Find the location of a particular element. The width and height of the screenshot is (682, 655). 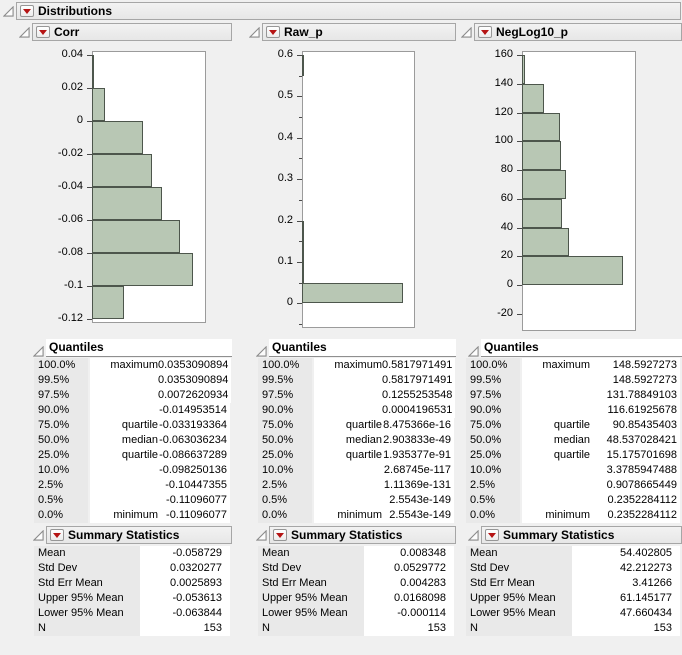

histogram: 160 140 120 100 80 60 40 20 0 -20 is located at coordinates (571, 188).